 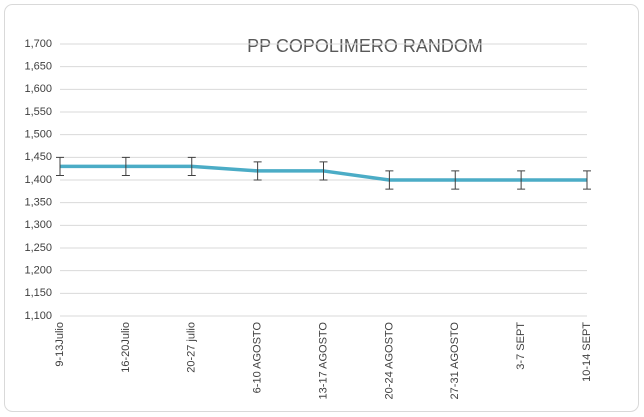 I want to click on y-tick-label: 1,500, so click(x=38, y=135).